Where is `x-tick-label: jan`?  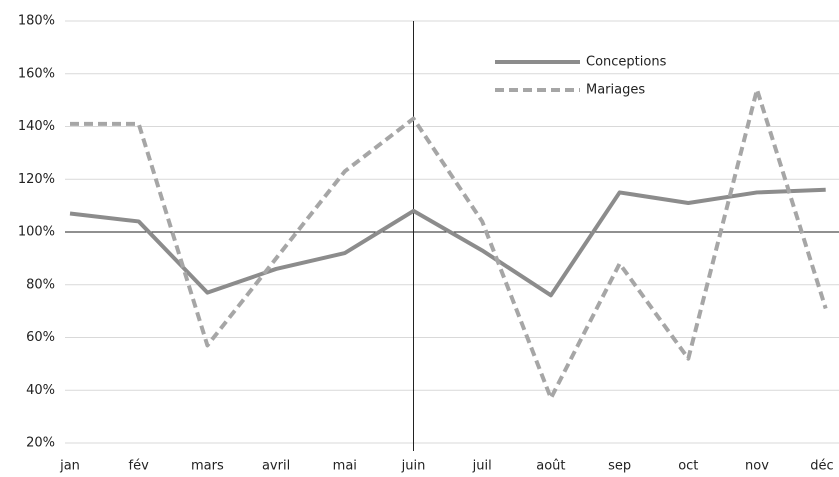
x-tick-label: jan is located at coordinates (69, 466).